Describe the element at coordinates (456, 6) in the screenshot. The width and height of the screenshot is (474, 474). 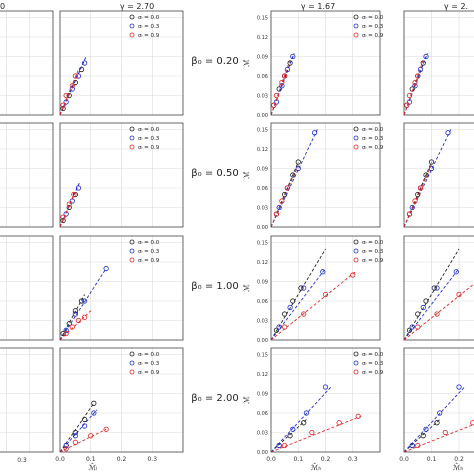
I see `column-title-right-edge: γ = 2.` at that location.